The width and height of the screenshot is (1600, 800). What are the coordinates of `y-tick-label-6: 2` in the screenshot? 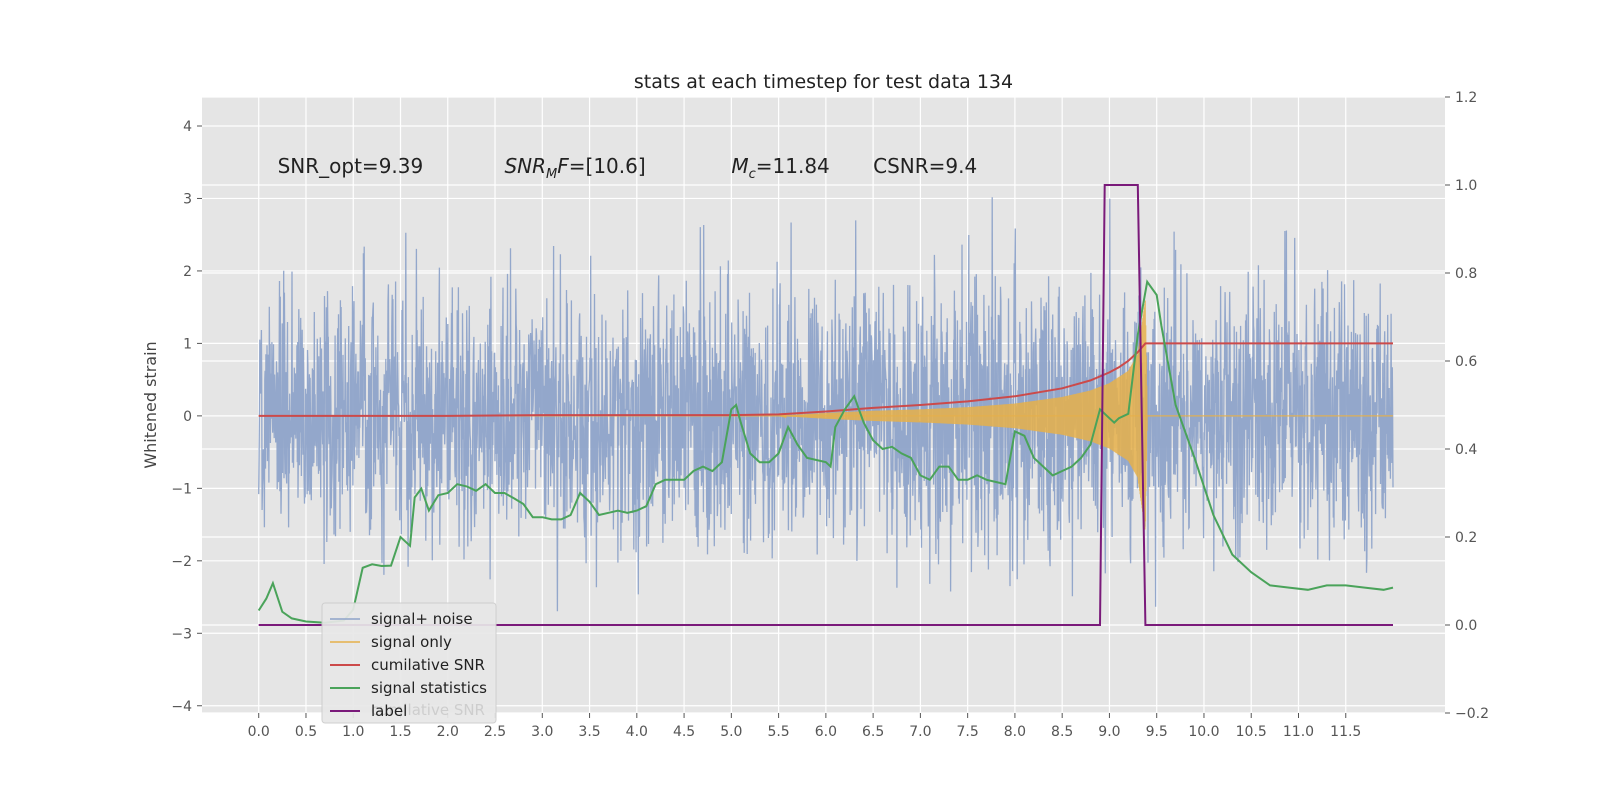 It's located at (187, 272).